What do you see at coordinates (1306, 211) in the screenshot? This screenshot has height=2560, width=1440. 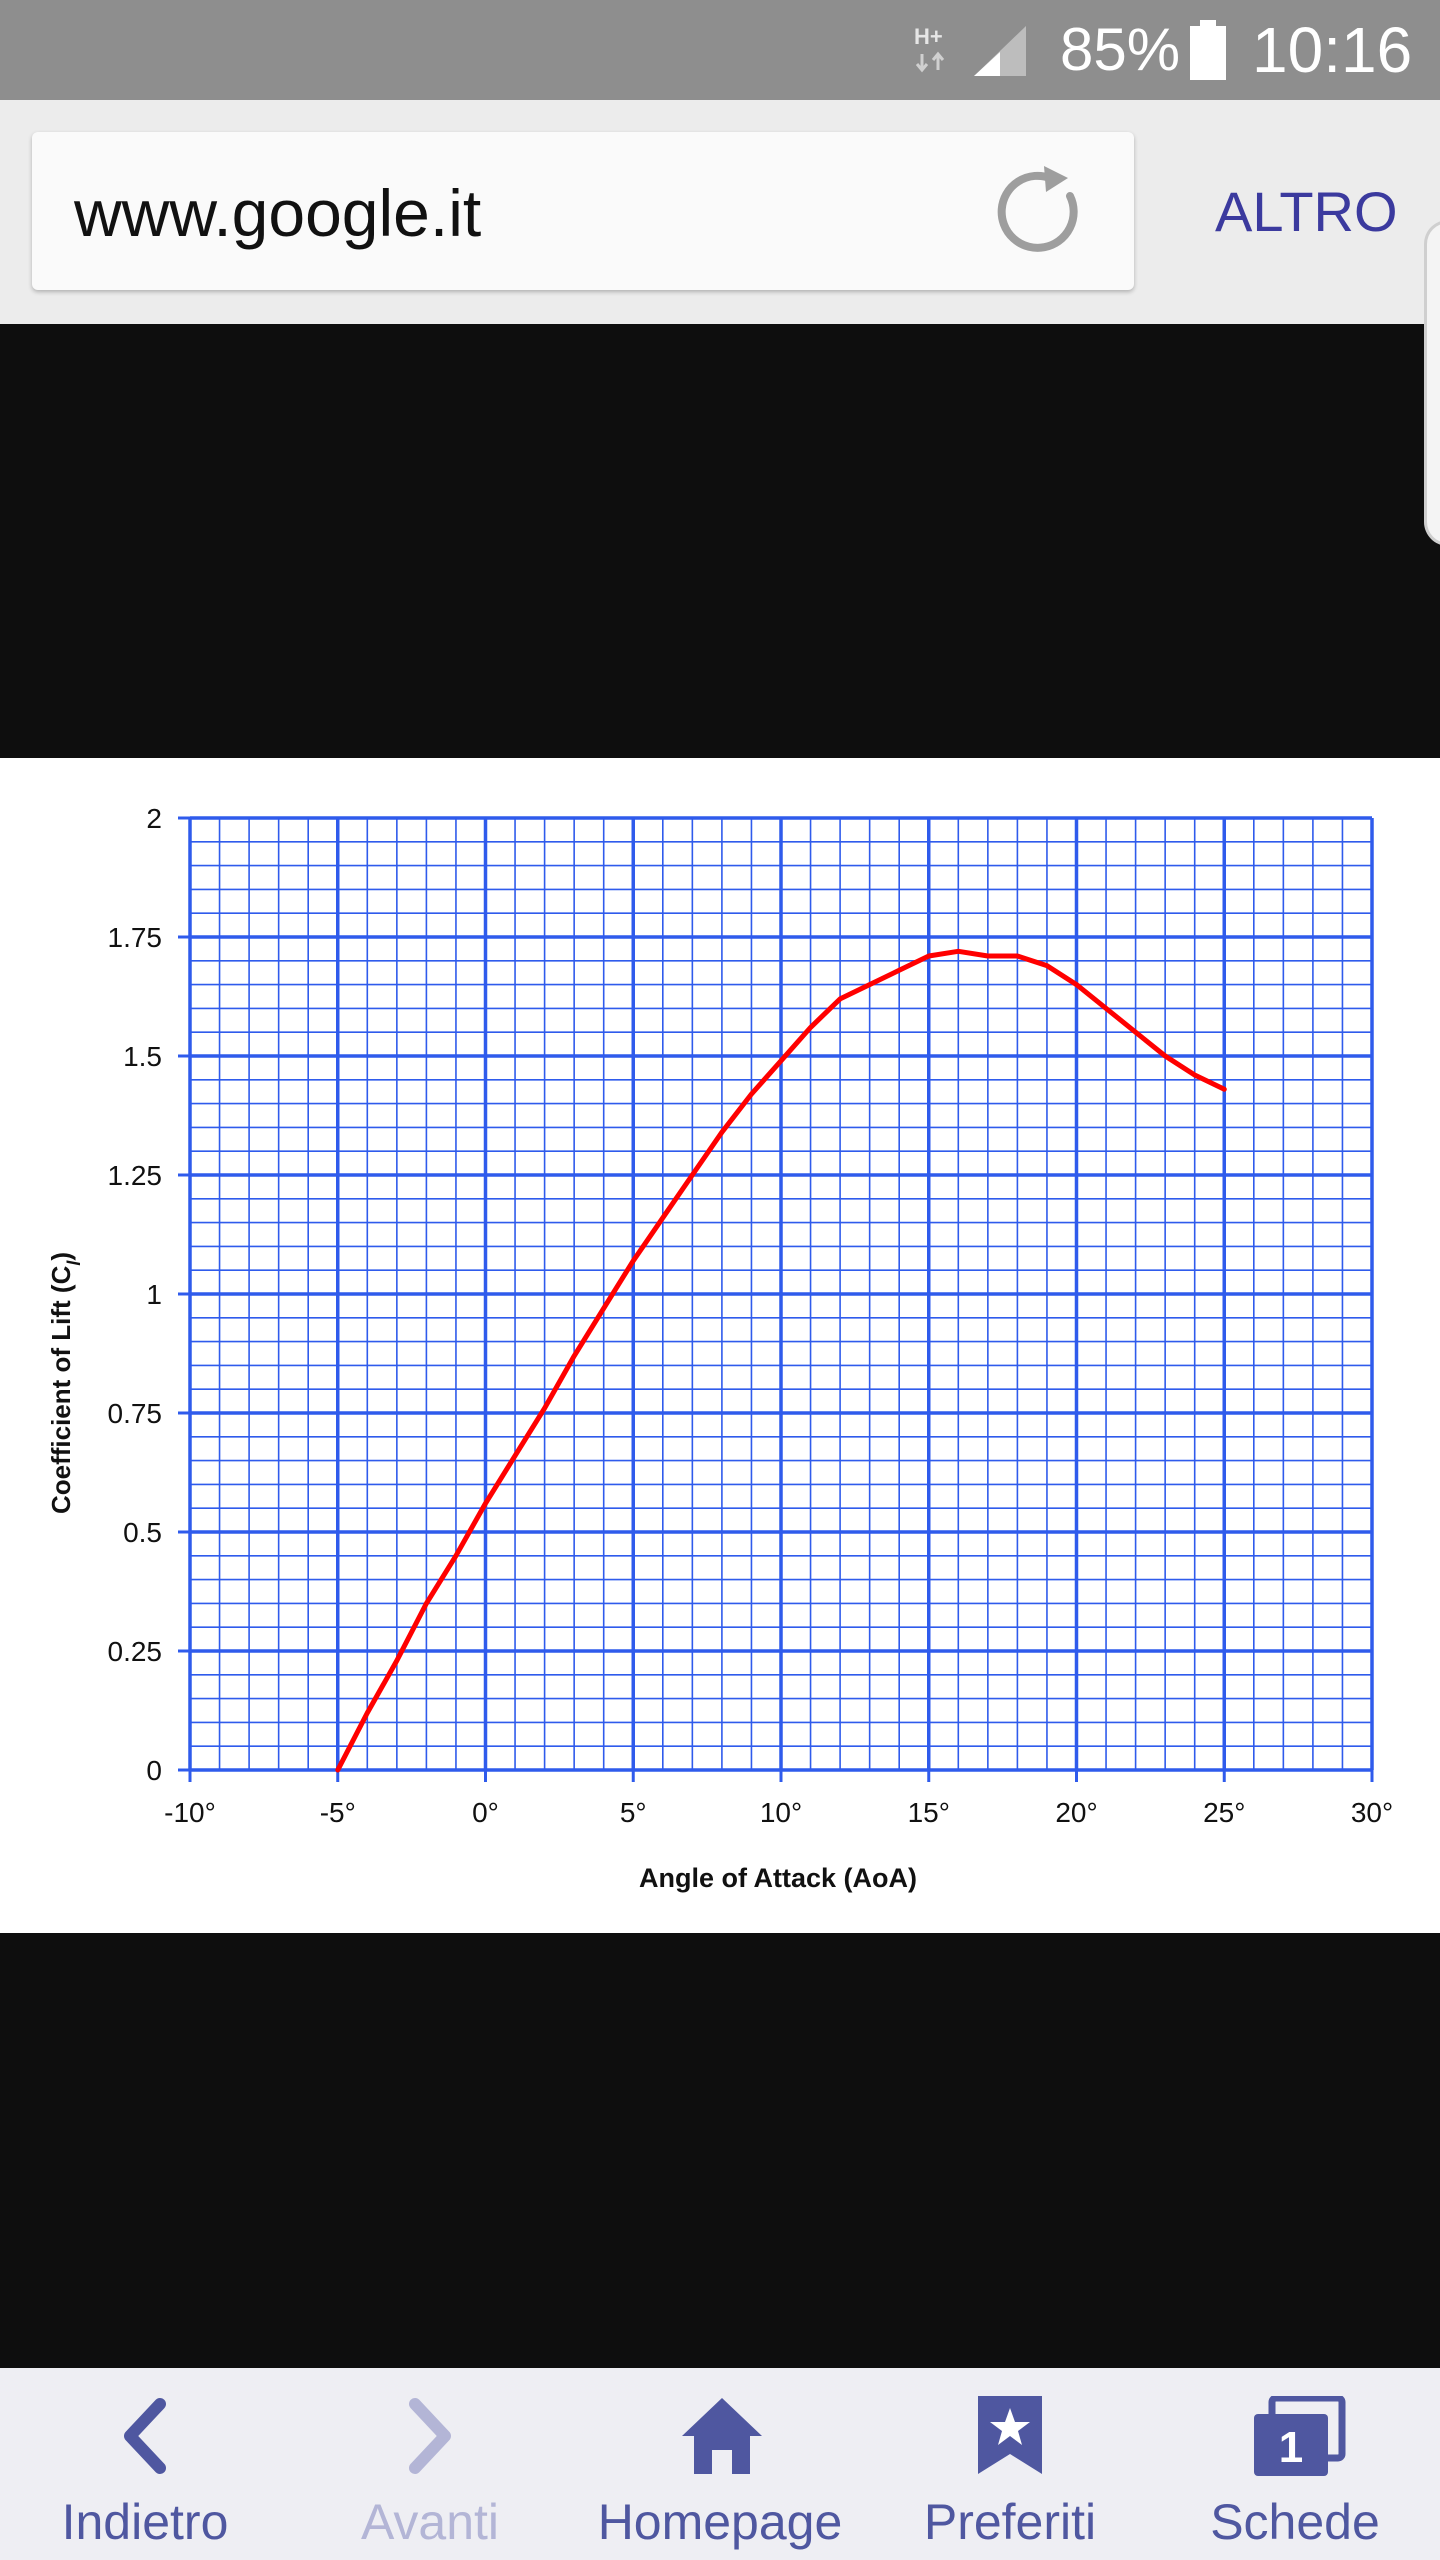 I see `more-menu-button: ALTRO` at bounding box center [1306, 211].